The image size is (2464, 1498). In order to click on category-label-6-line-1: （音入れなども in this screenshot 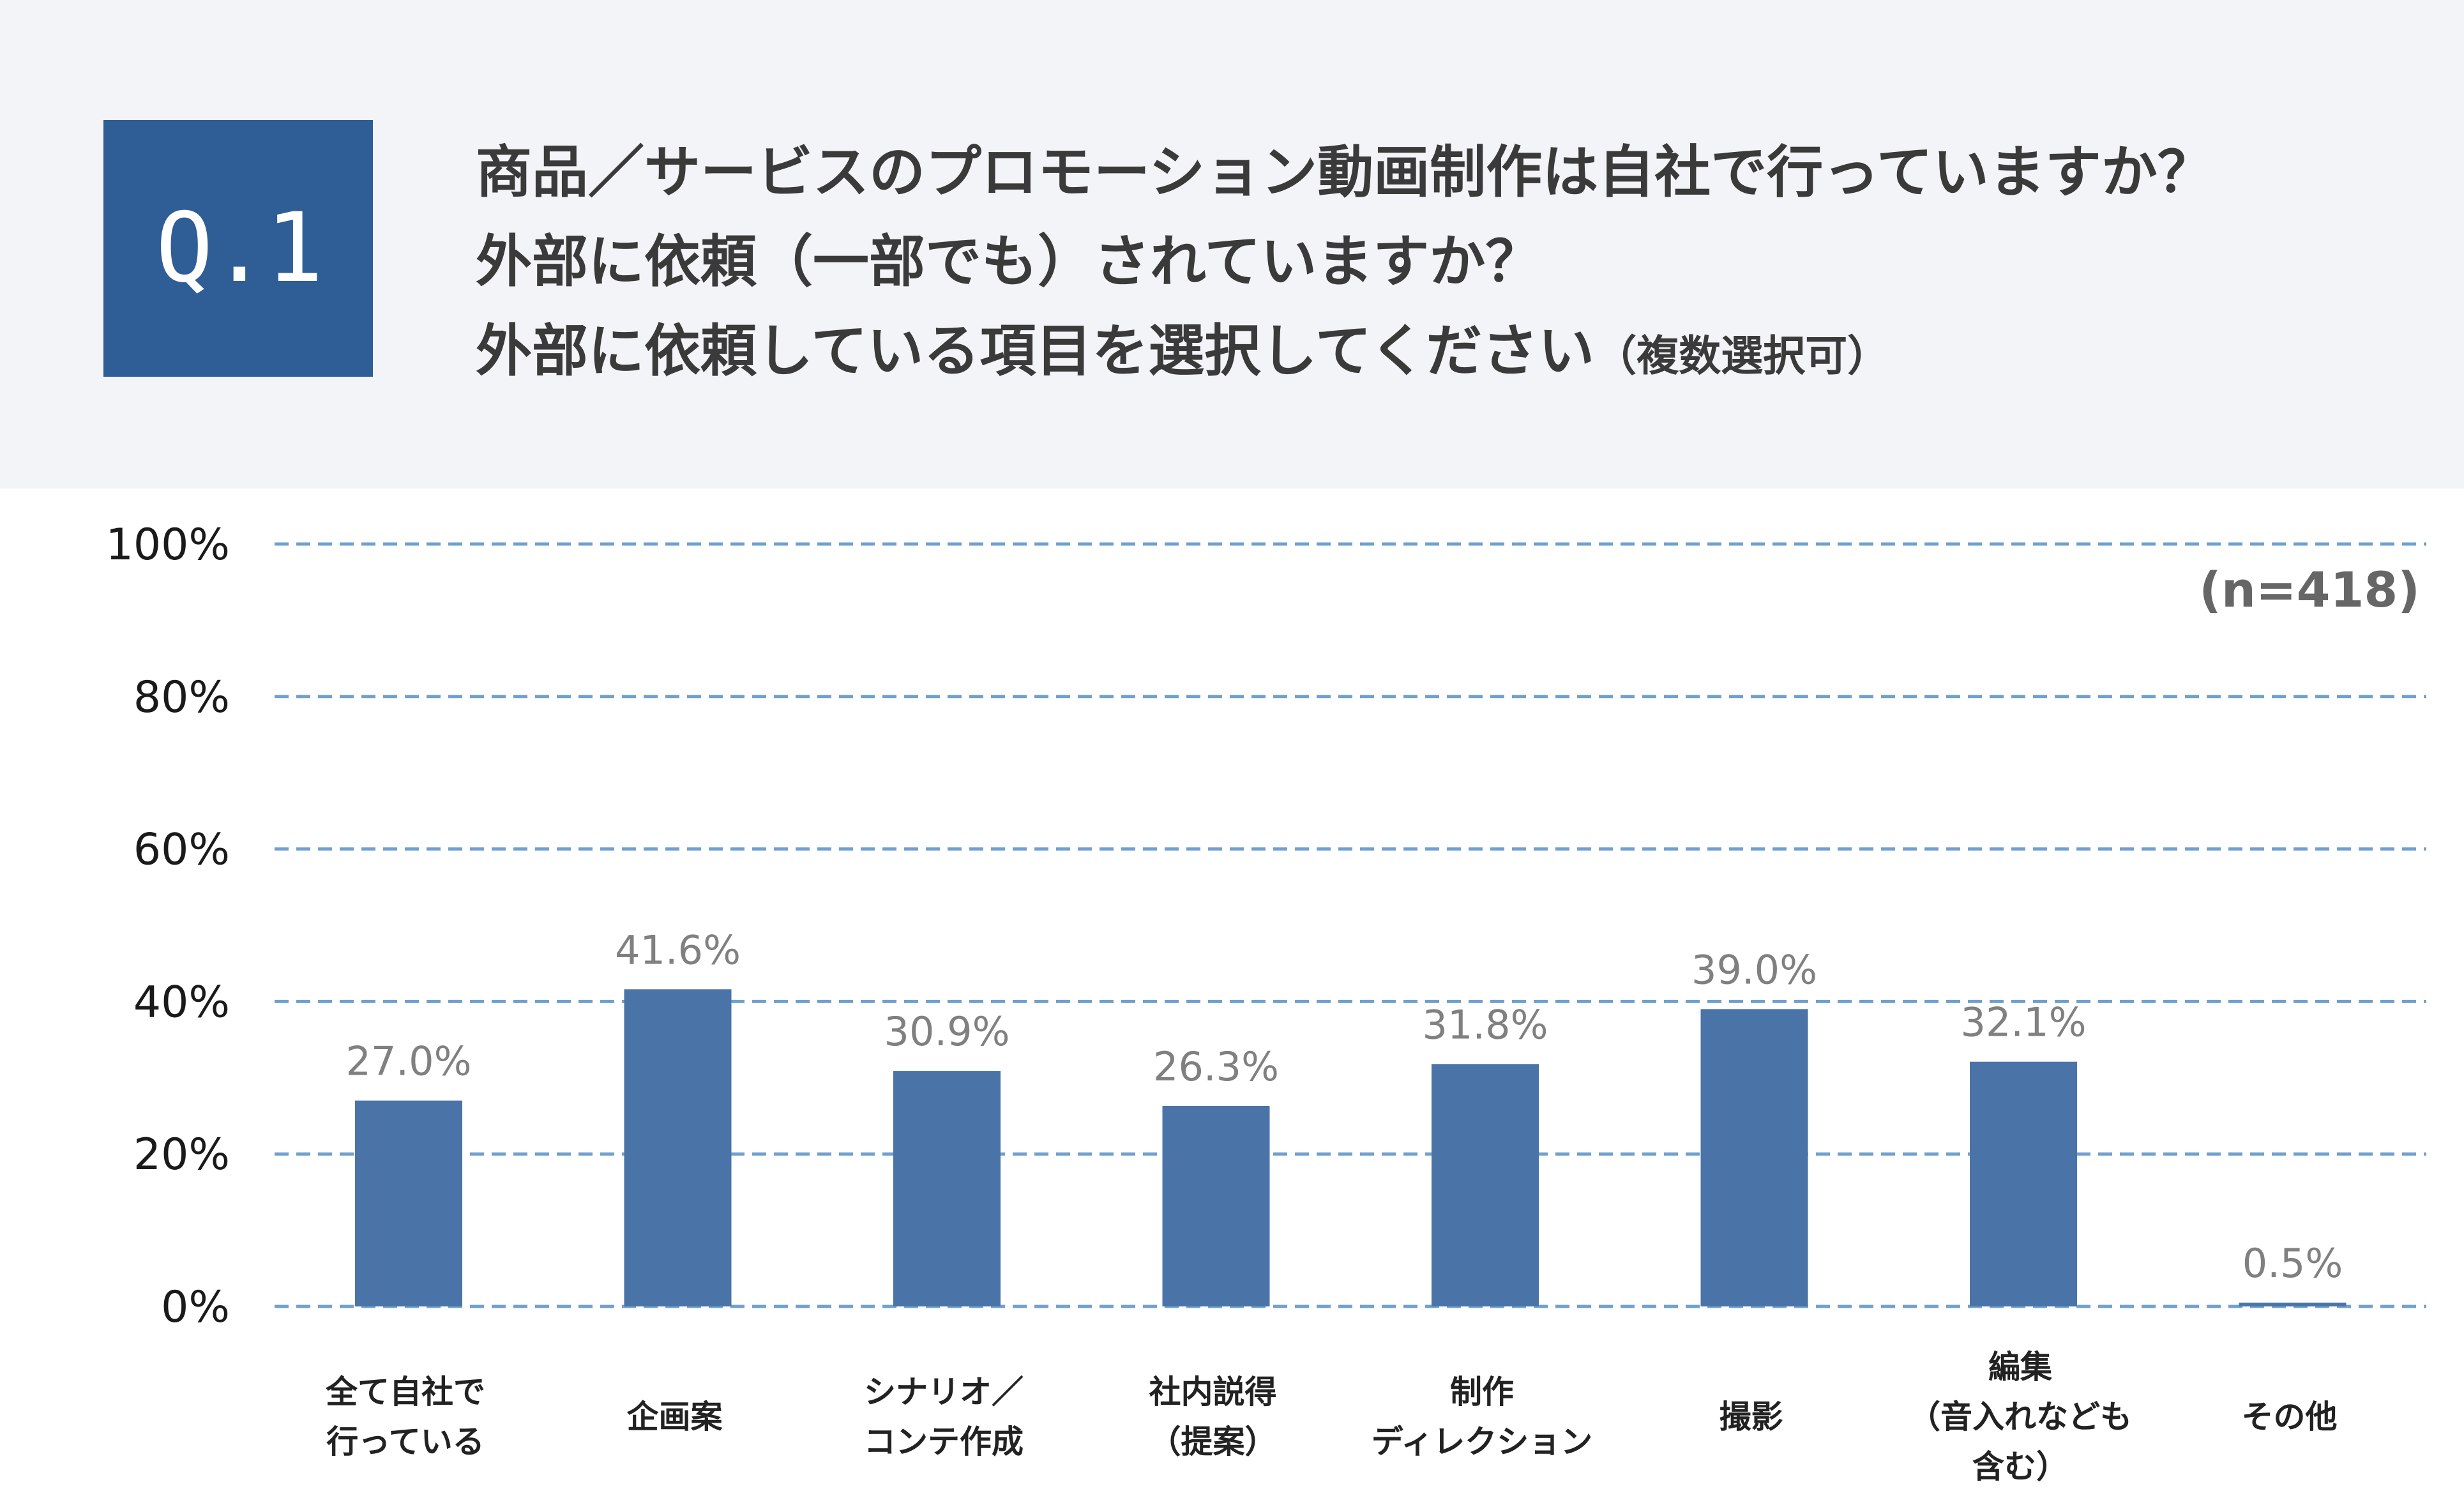, I will do `click(2020, 1416)`.